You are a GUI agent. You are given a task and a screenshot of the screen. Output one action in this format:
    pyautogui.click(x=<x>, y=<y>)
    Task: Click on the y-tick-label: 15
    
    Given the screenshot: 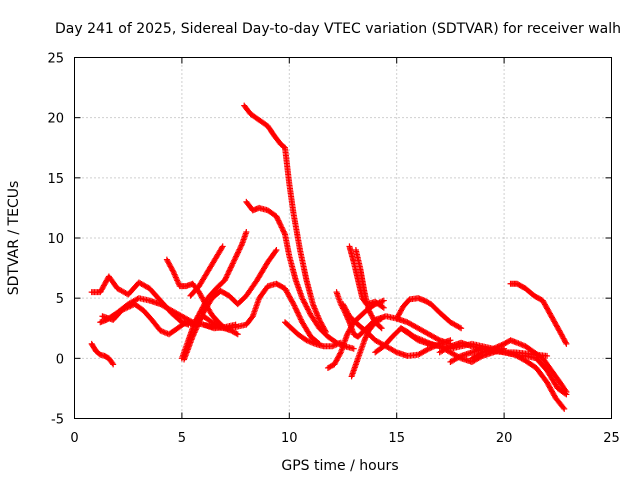 What is the action you would take?
    pyautogui.click(x=55, y=179)
    